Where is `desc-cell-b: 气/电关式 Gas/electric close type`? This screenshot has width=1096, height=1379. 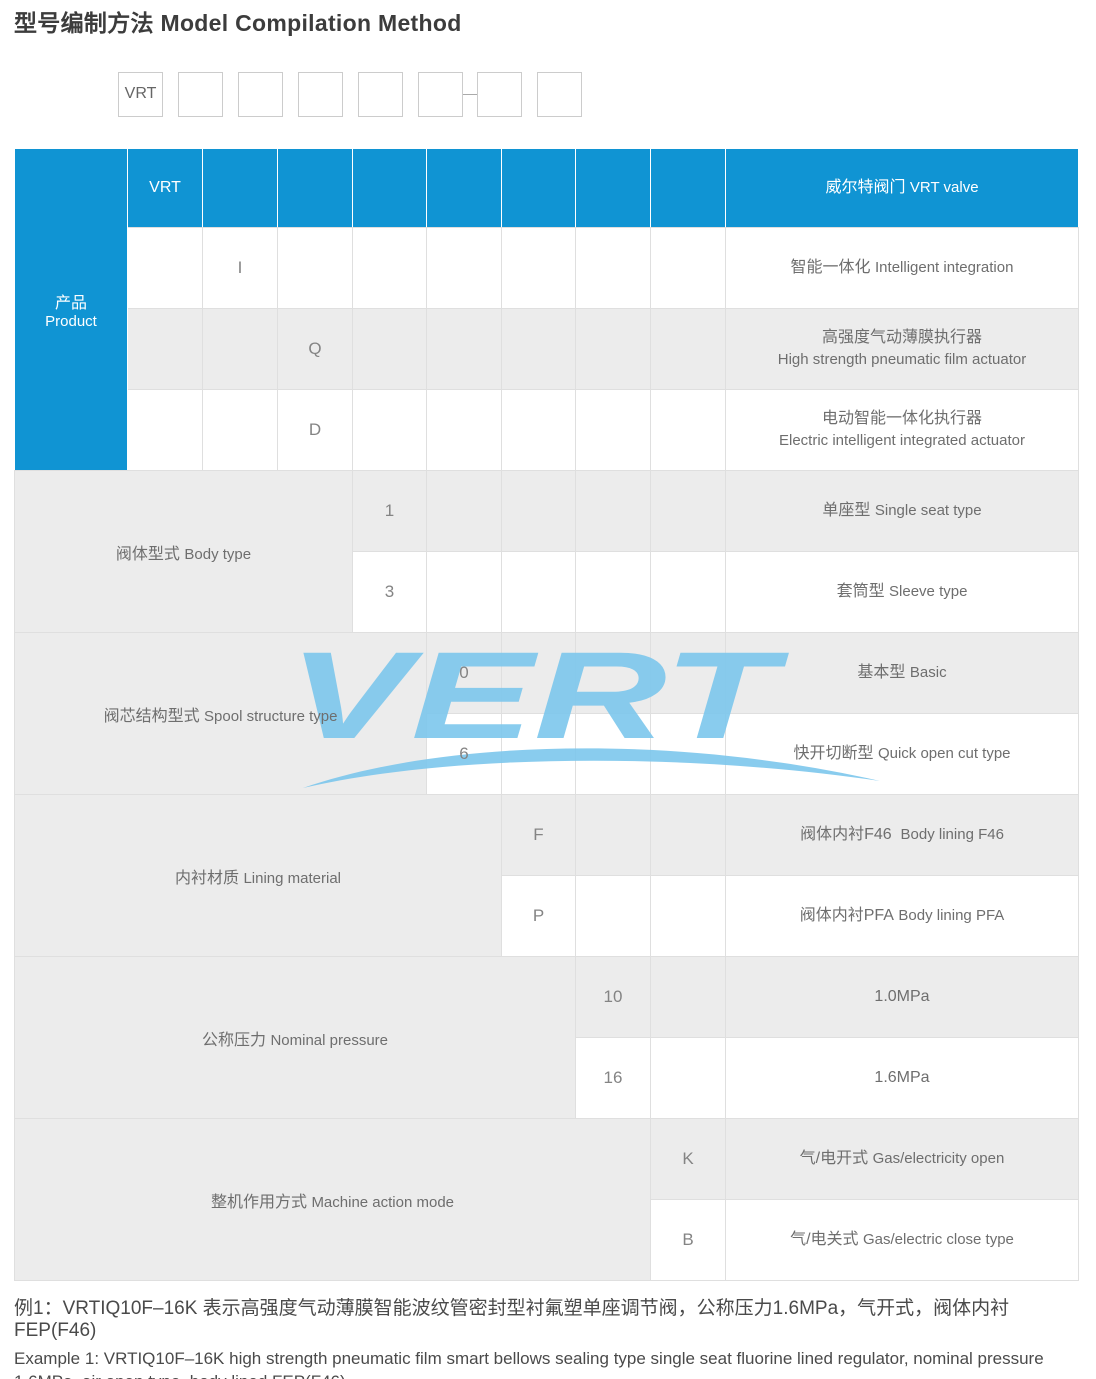
desc-cell-b: 气/电关式 Gas/electric close type is located at coordinates (902, 1240).